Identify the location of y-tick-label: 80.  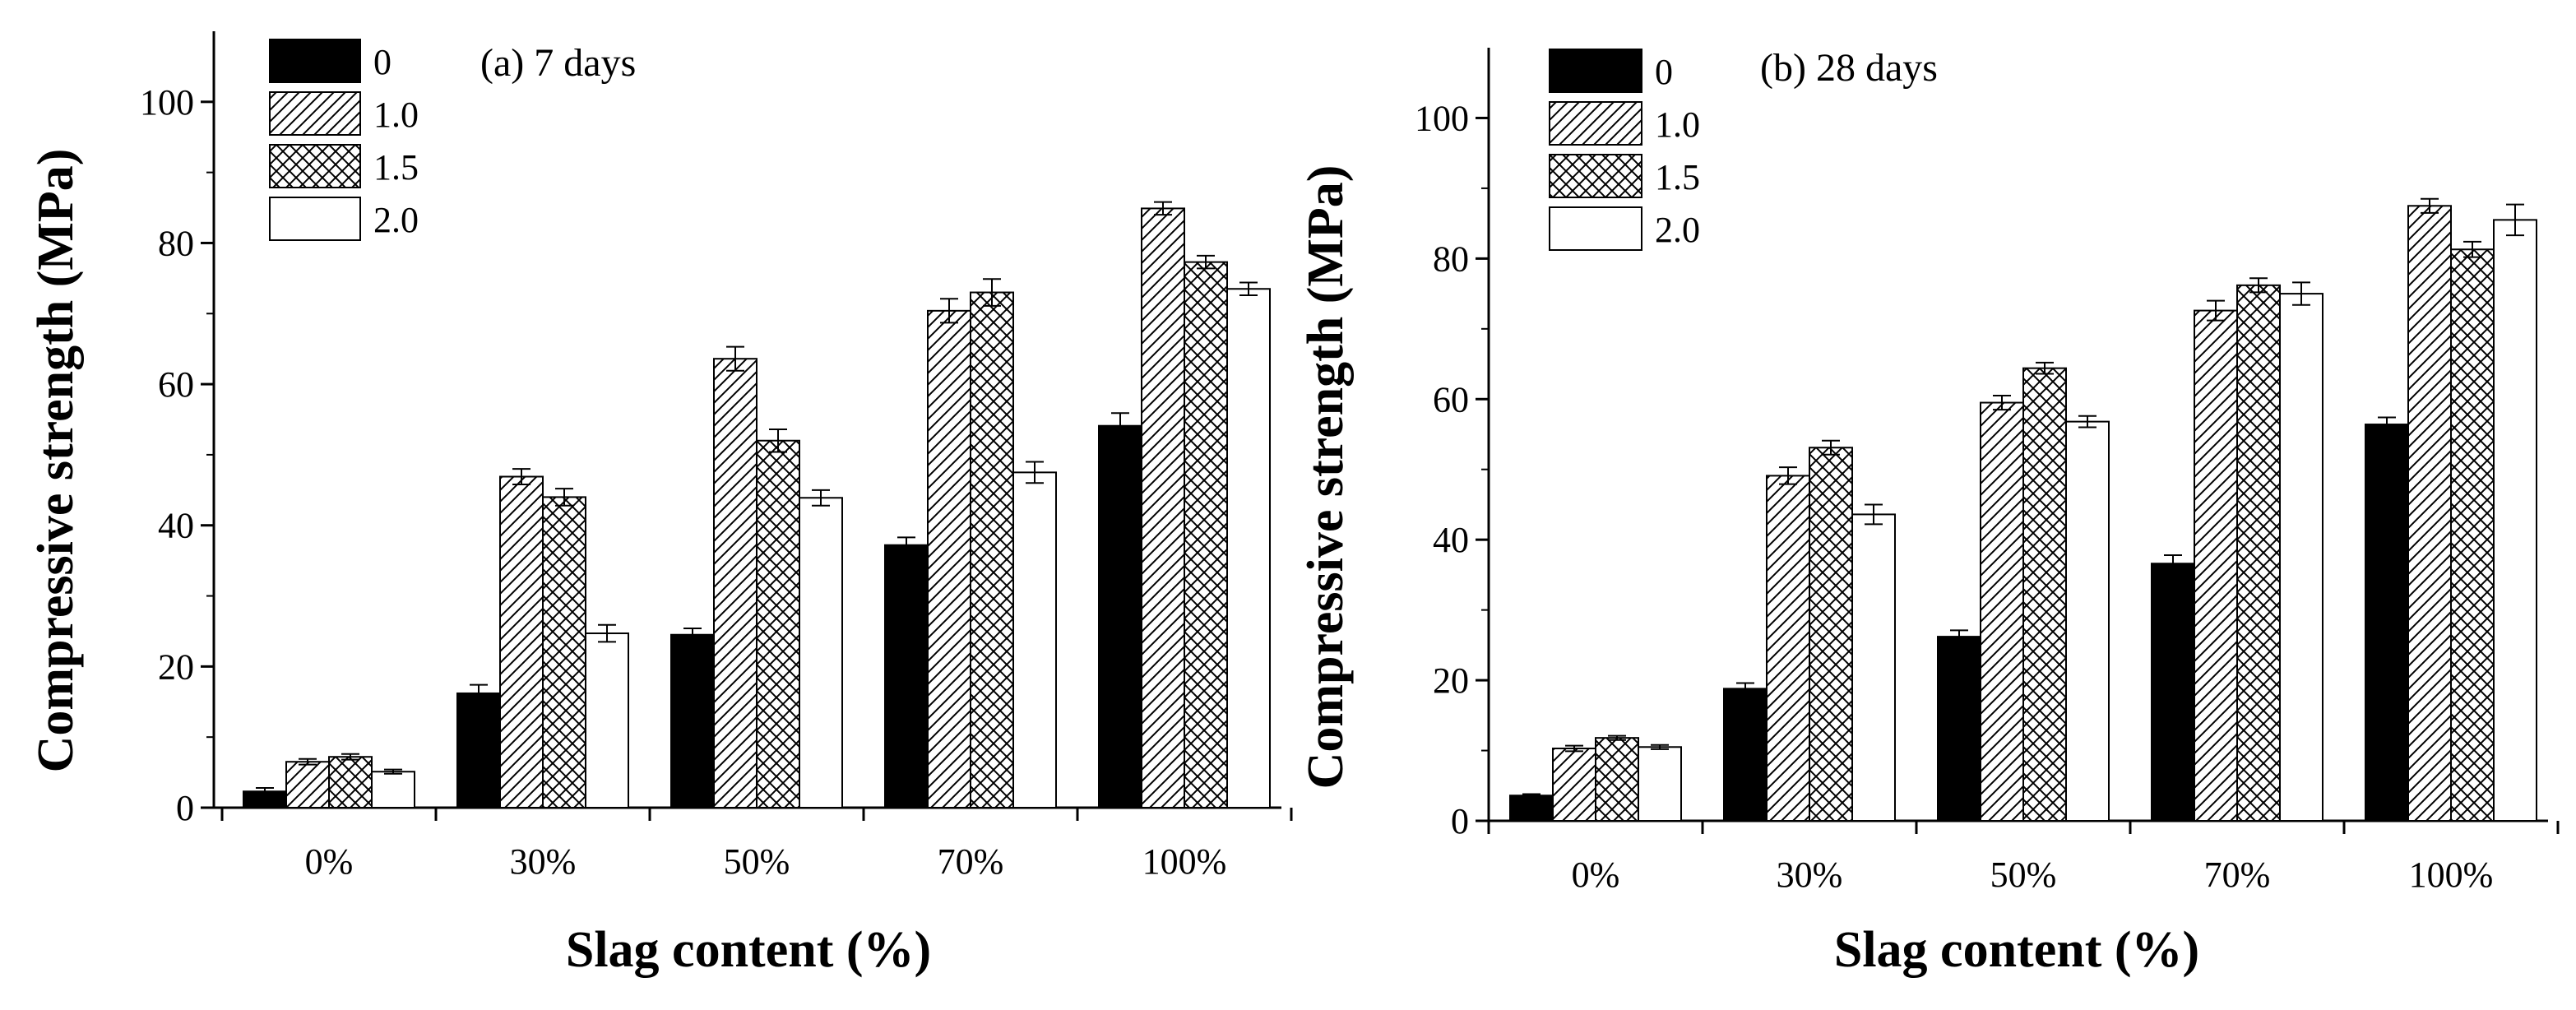
(176, 243).